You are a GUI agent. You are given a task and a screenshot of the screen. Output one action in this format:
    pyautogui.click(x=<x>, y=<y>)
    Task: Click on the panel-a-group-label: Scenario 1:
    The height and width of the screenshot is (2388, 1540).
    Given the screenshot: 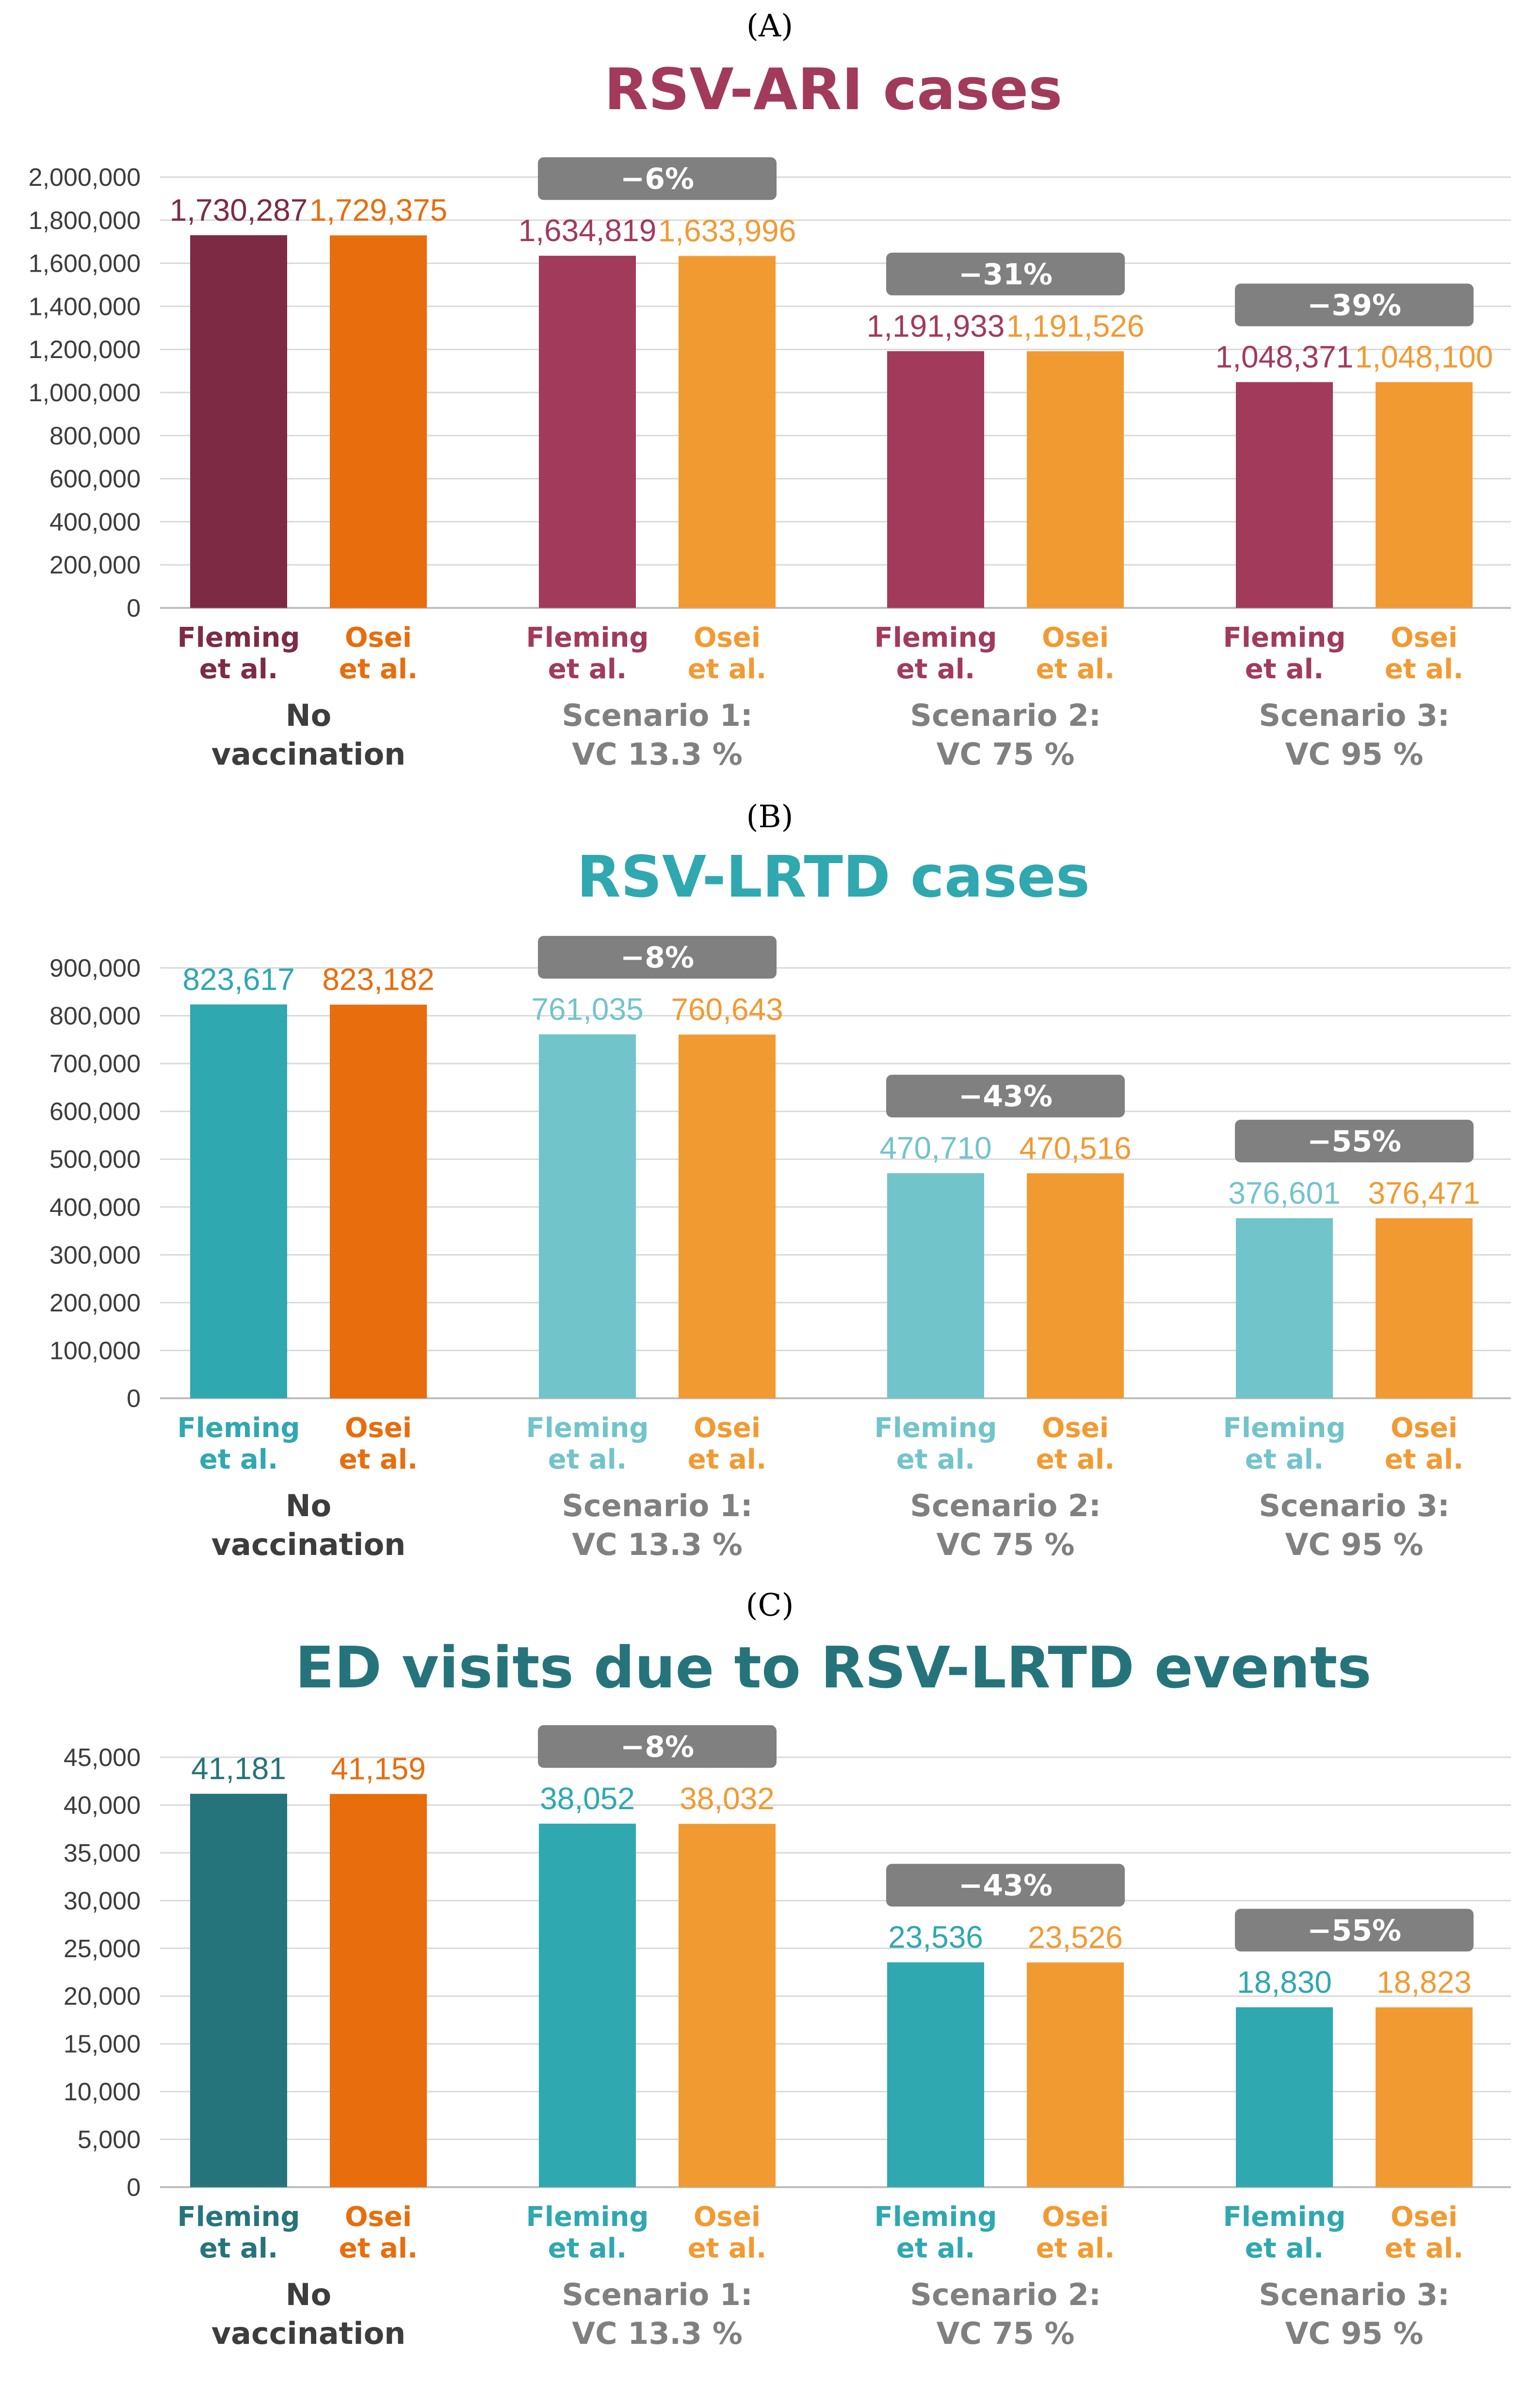 What is the action you would take?
    pyautogui.click(x=657, y=715)
    